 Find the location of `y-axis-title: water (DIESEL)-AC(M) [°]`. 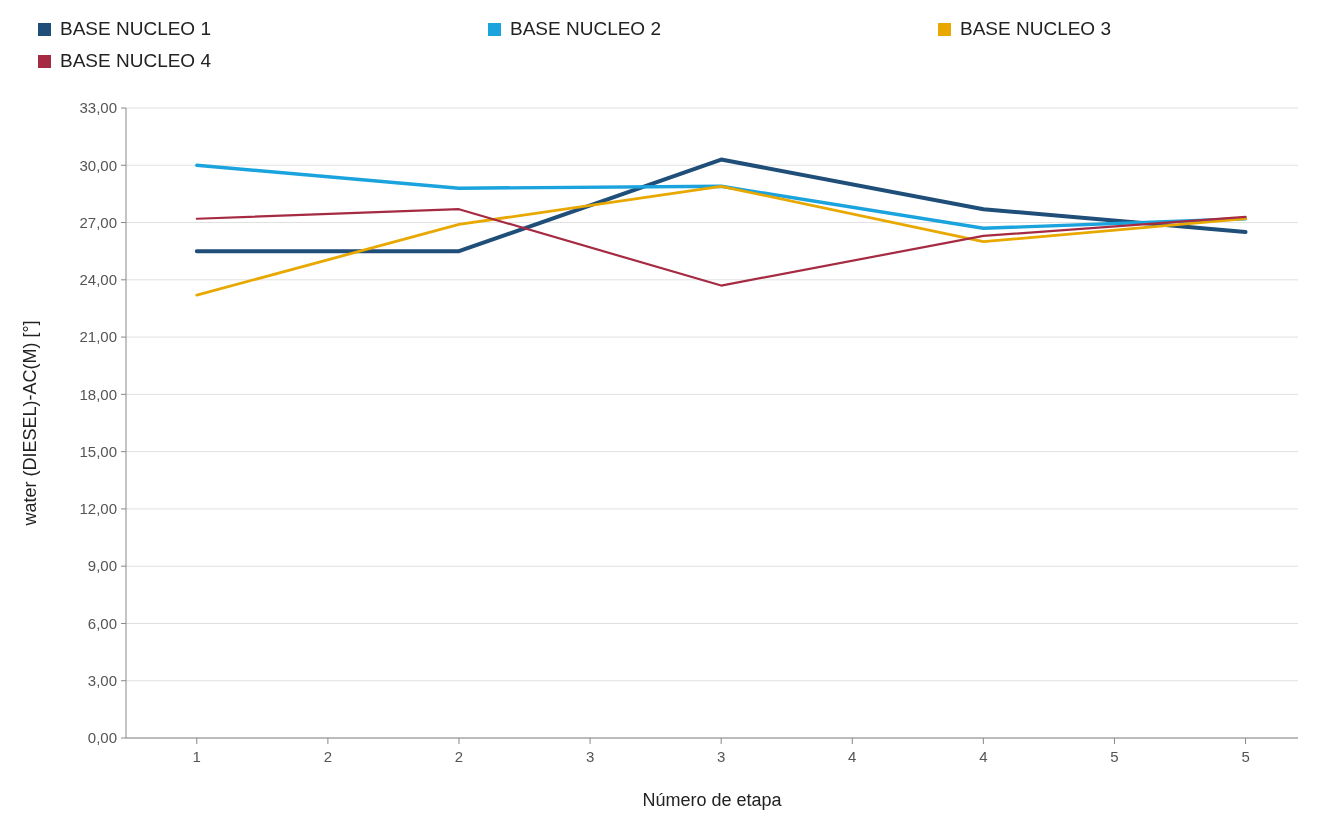

y-axis-title: water (DIESEL)-AC(M) [°] is located at coordinates (30, 423).